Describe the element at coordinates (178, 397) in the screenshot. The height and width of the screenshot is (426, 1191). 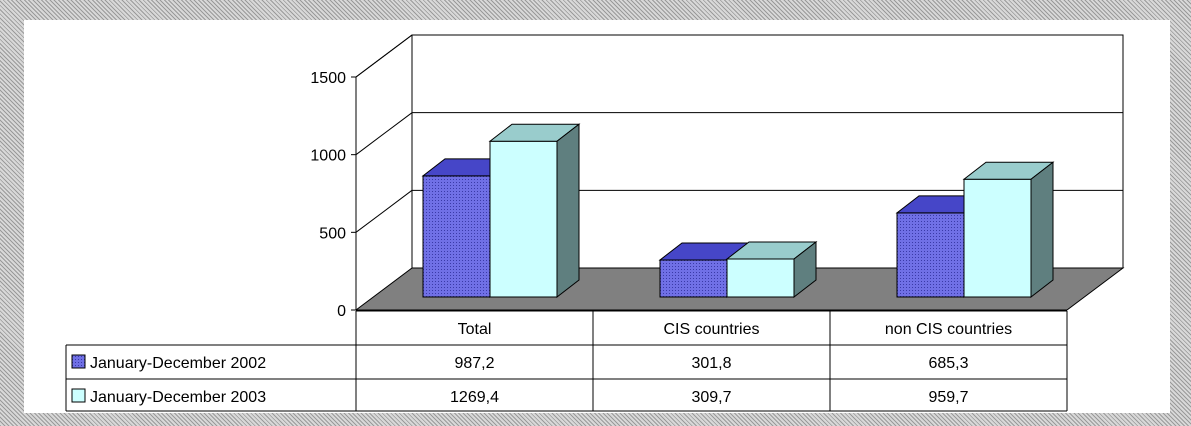
I see `legend-label: January-December 2003` at that location.